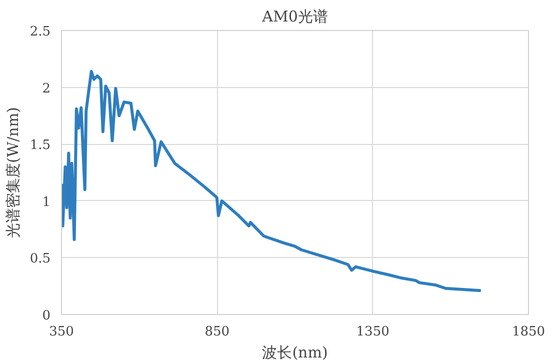 The width and height of the screenshot is (553, 364). Describe the element at coordinates (373, 332) in the screenshot. I see `x-tick-label: 1350` at that location.